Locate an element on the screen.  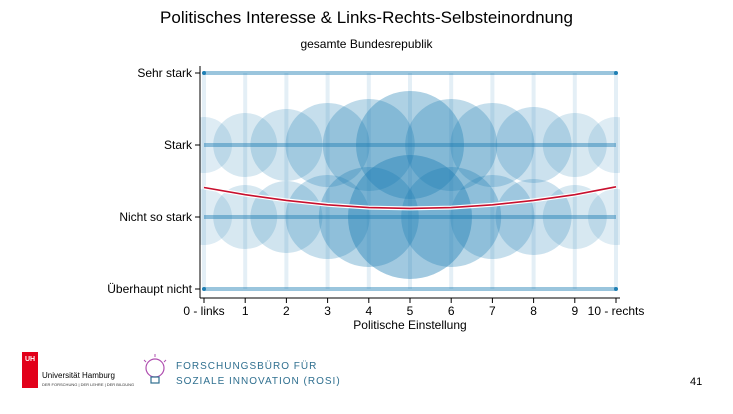
x-tick-label: 10 - rechts is located at coordinates (616, 311).